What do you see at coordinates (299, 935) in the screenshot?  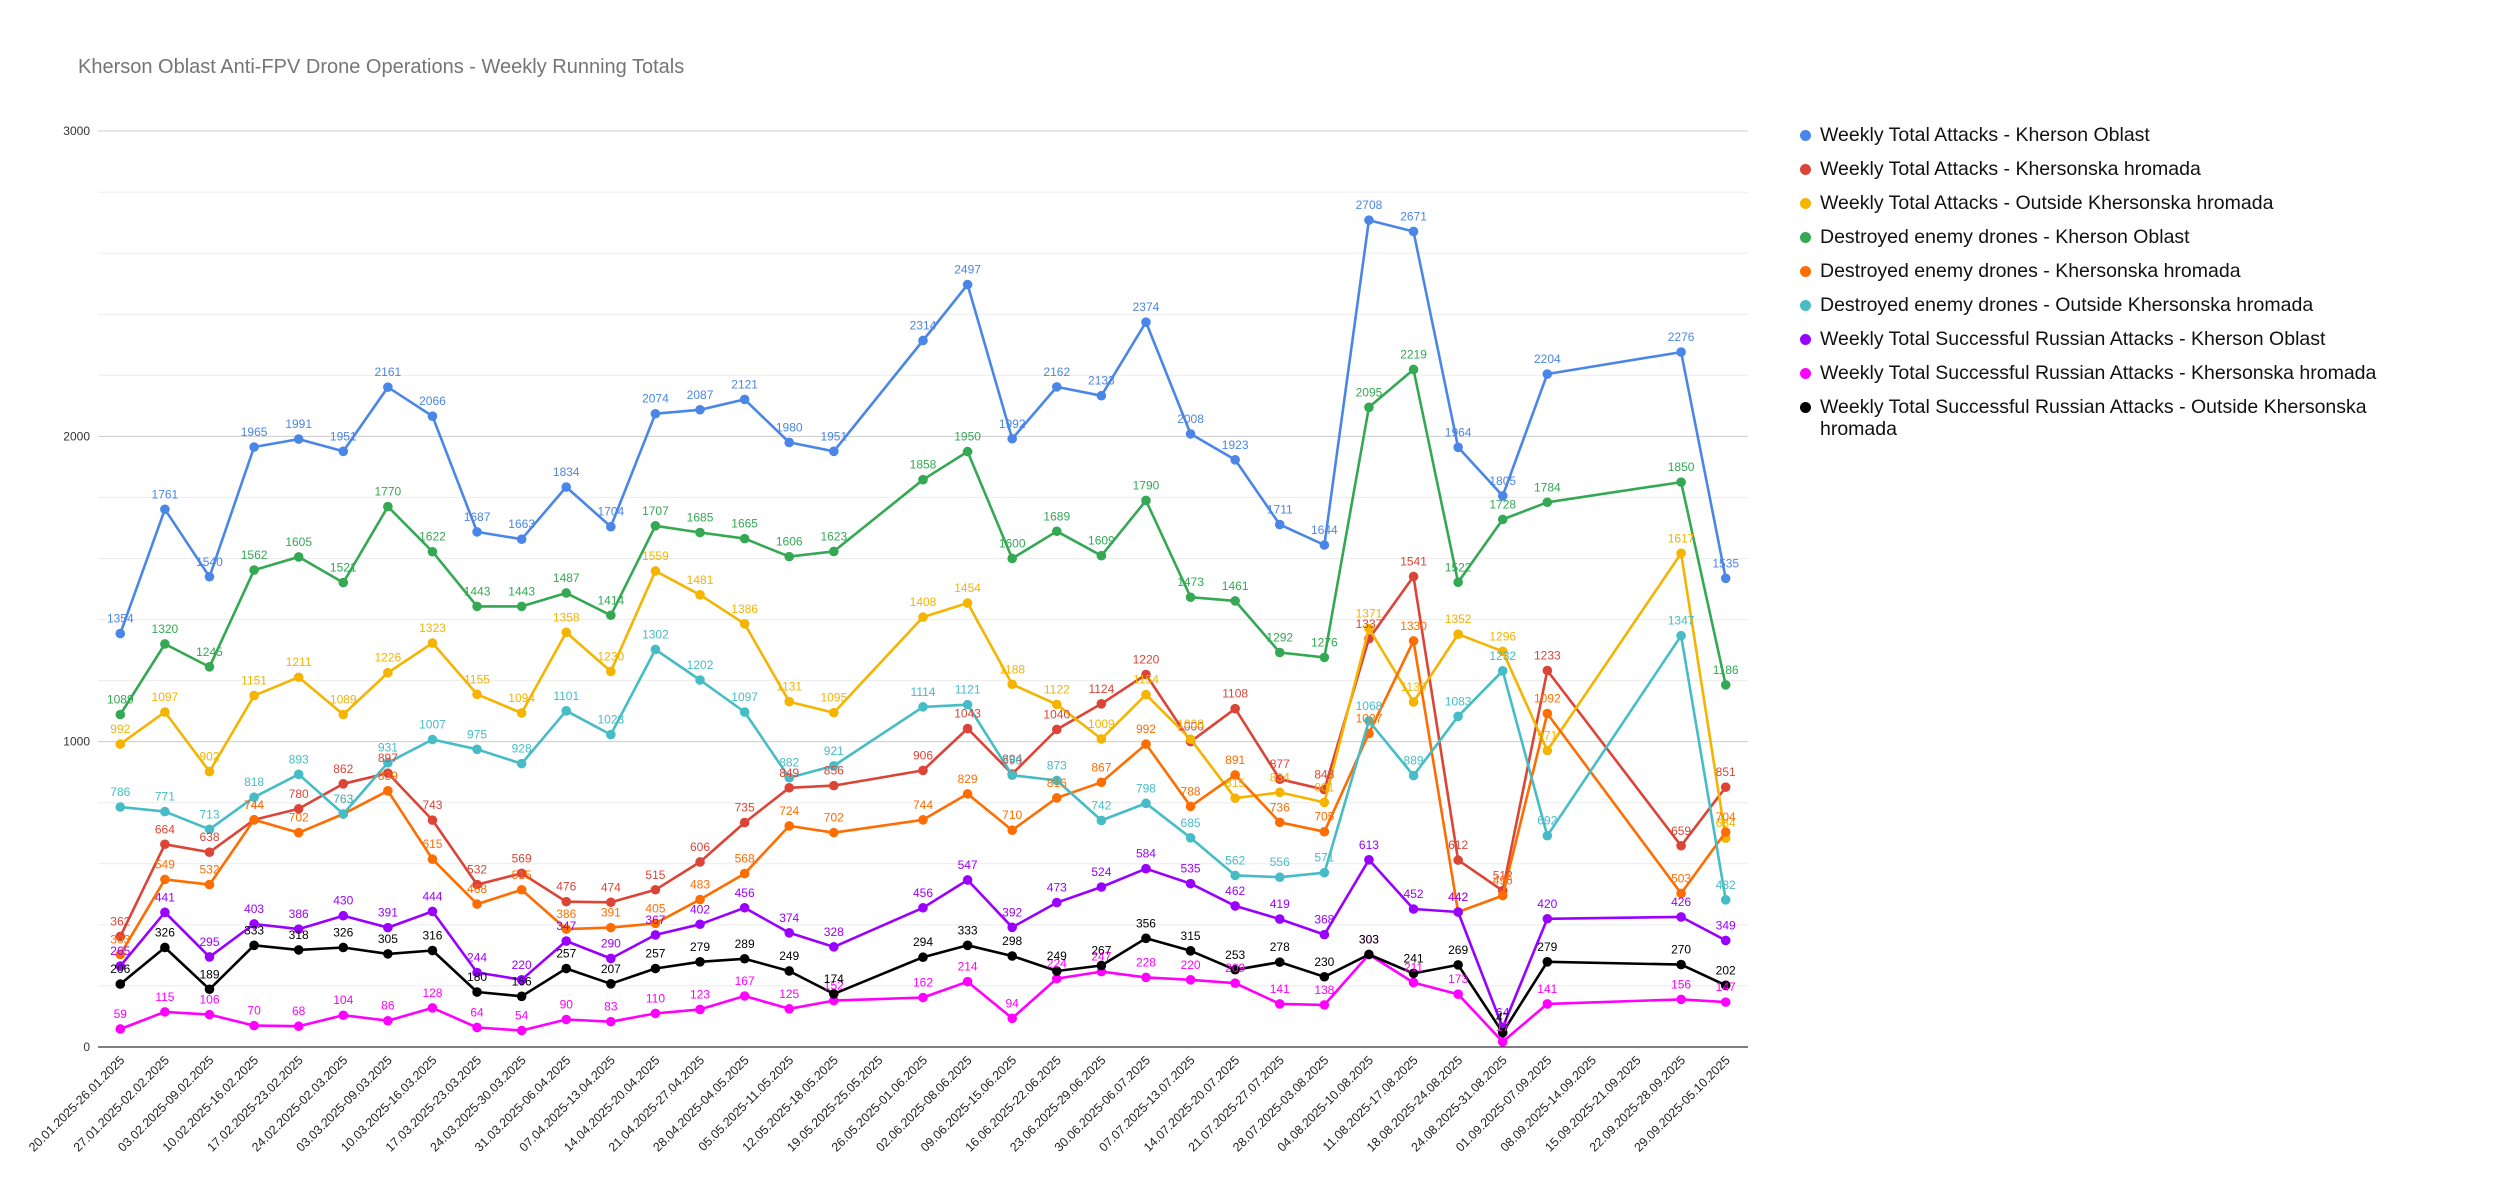 I see `data-label: 318` at bounding box center [299, 935].